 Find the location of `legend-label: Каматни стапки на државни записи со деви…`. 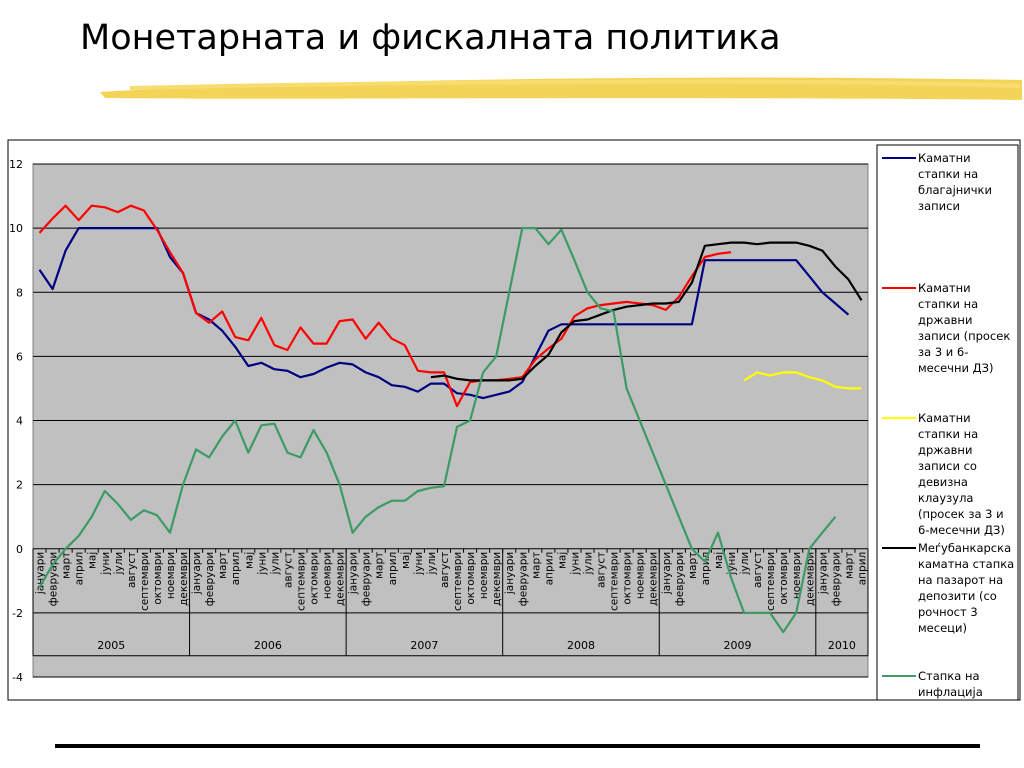

legend-label: Каматни стапки на државни записи со деви… is located at coordinates (961, 474).